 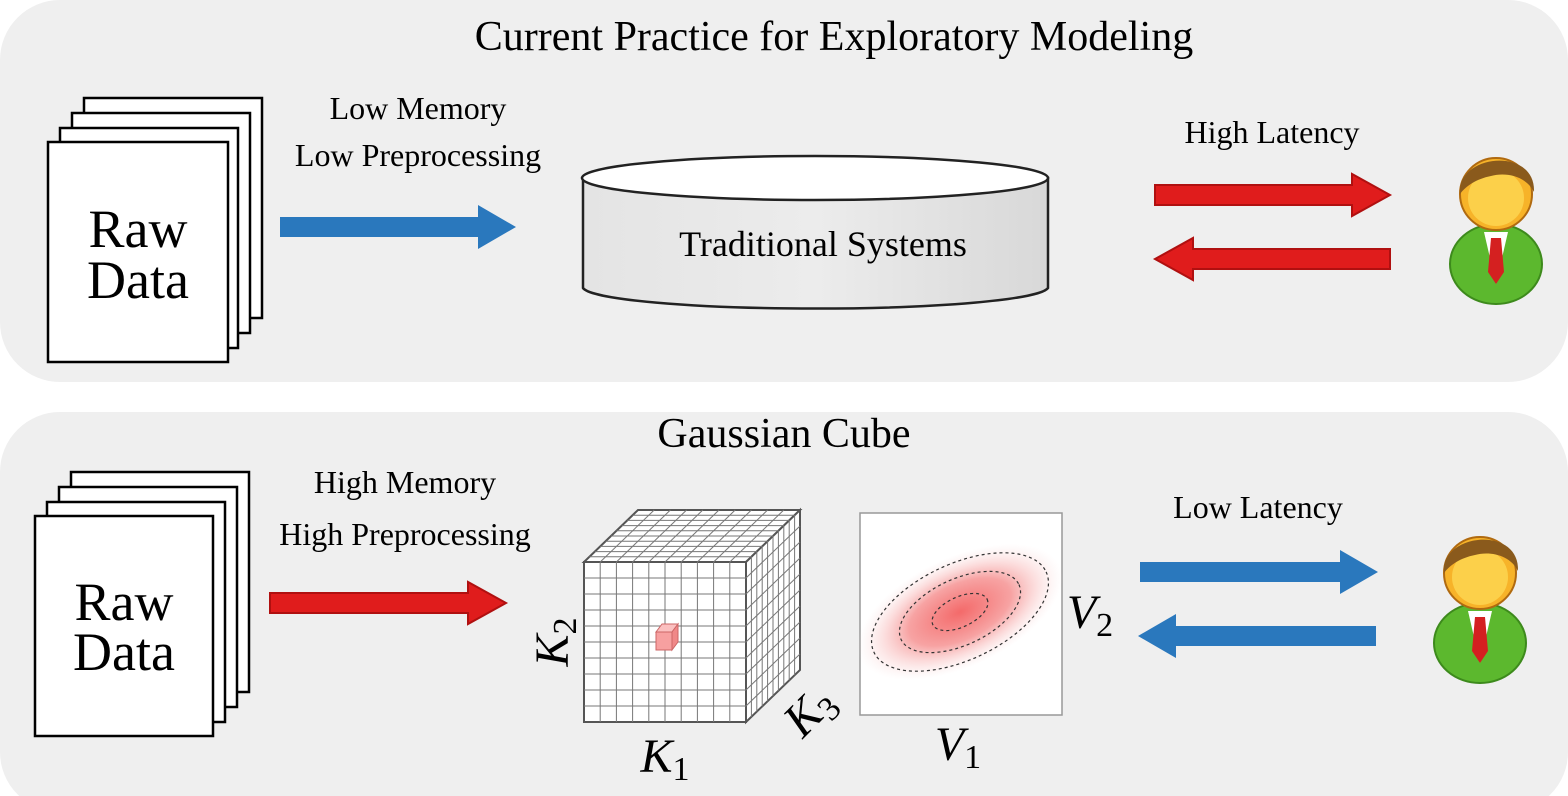 What do you see at coordinates (1258, 507) in the screenshot?
I see `latency-label: Low Latency` at bounding box center [1258, 507].